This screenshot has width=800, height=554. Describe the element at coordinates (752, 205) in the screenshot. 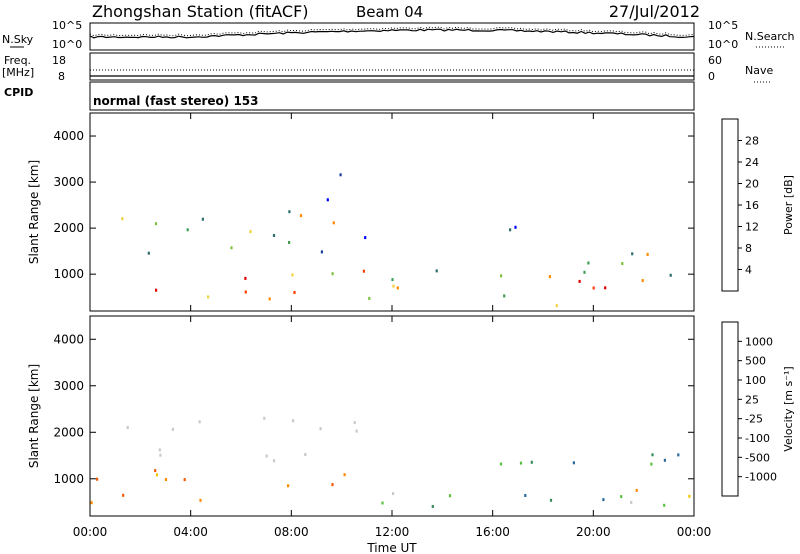

I see `colorbar-tick-label: 16` at that location.